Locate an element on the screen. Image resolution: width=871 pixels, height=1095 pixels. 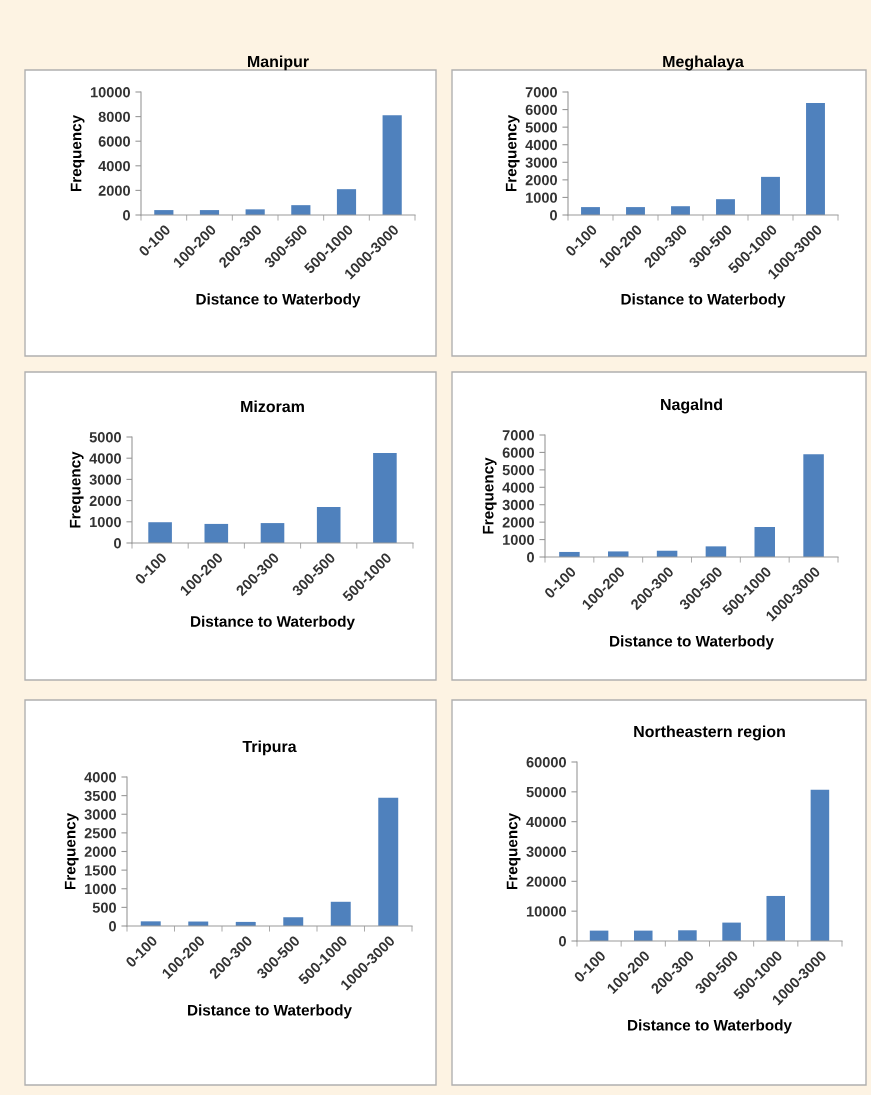
chart-title: Nagalnd is located at coordinates (691, 406).